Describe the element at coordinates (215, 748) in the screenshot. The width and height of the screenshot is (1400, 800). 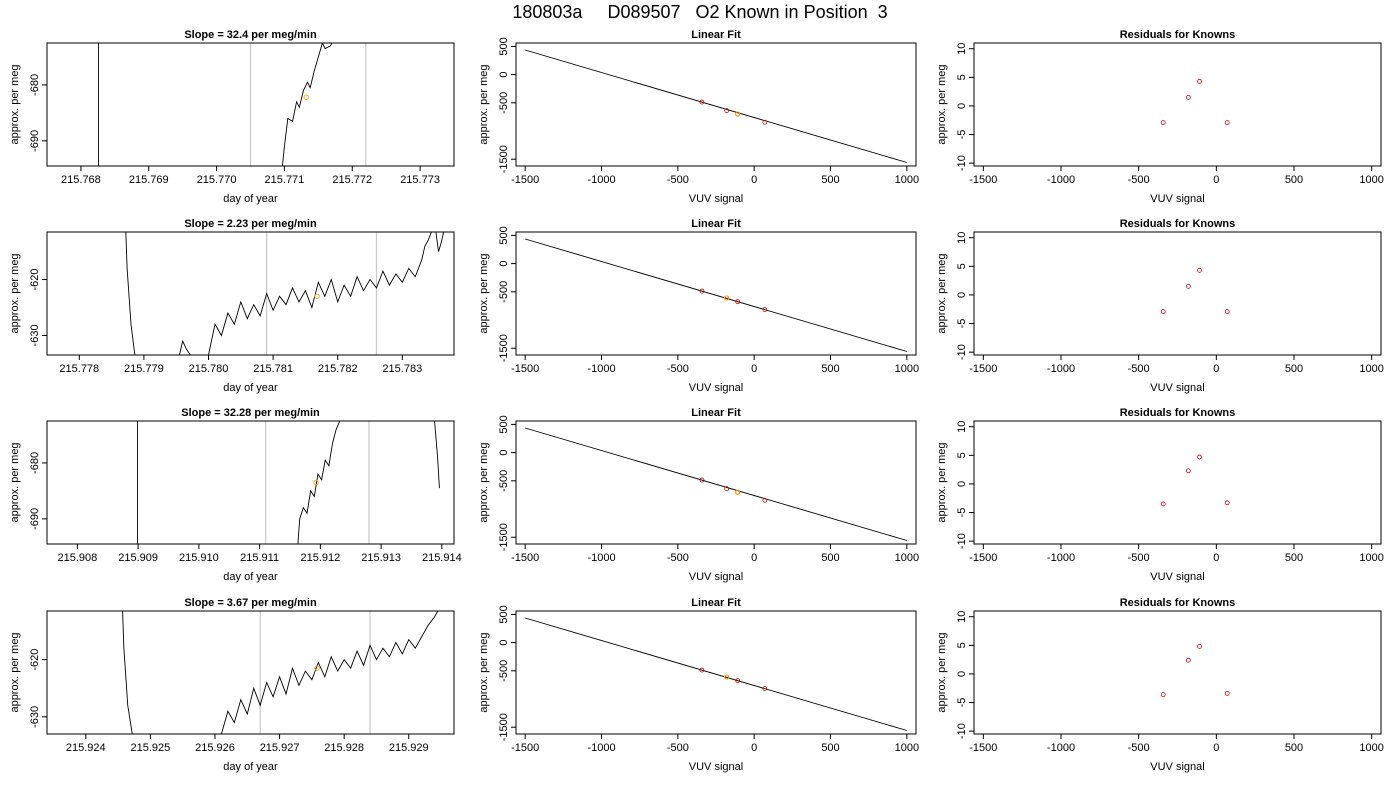
I see `x-tick-label: 215.926` at that location.